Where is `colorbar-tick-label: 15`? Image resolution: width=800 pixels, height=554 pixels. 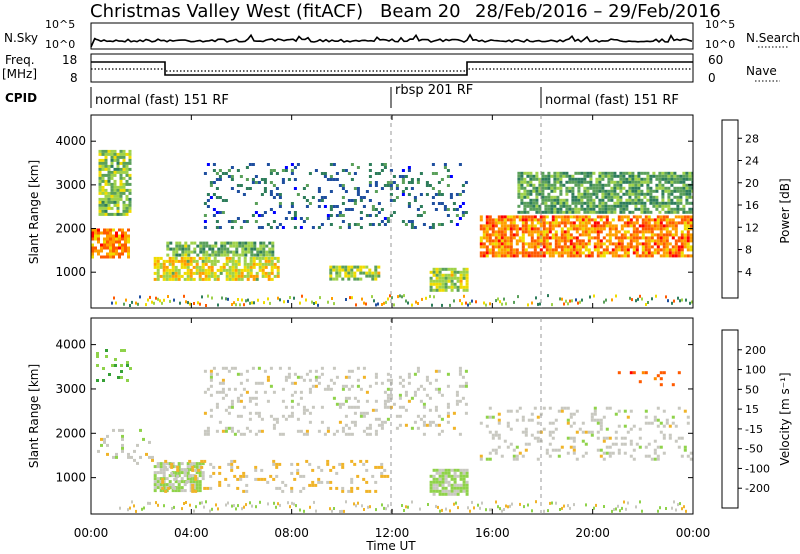
colorbar-tick-label: 15 is located at coordinates (752, 409).